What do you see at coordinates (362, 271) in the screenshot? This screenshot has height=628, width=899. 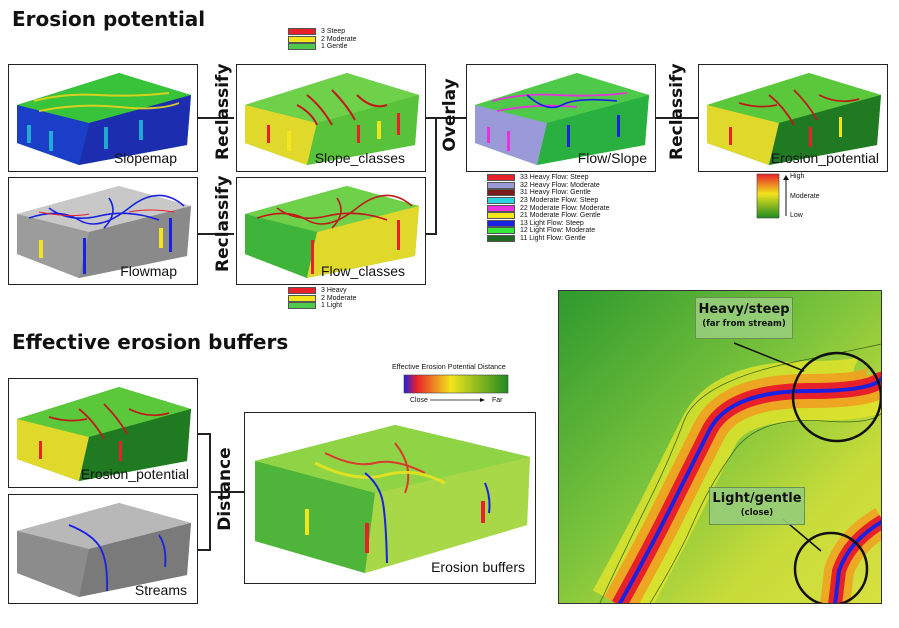 I see `flow-classes-label: Flow_classes` at bounding box center [362, 271].